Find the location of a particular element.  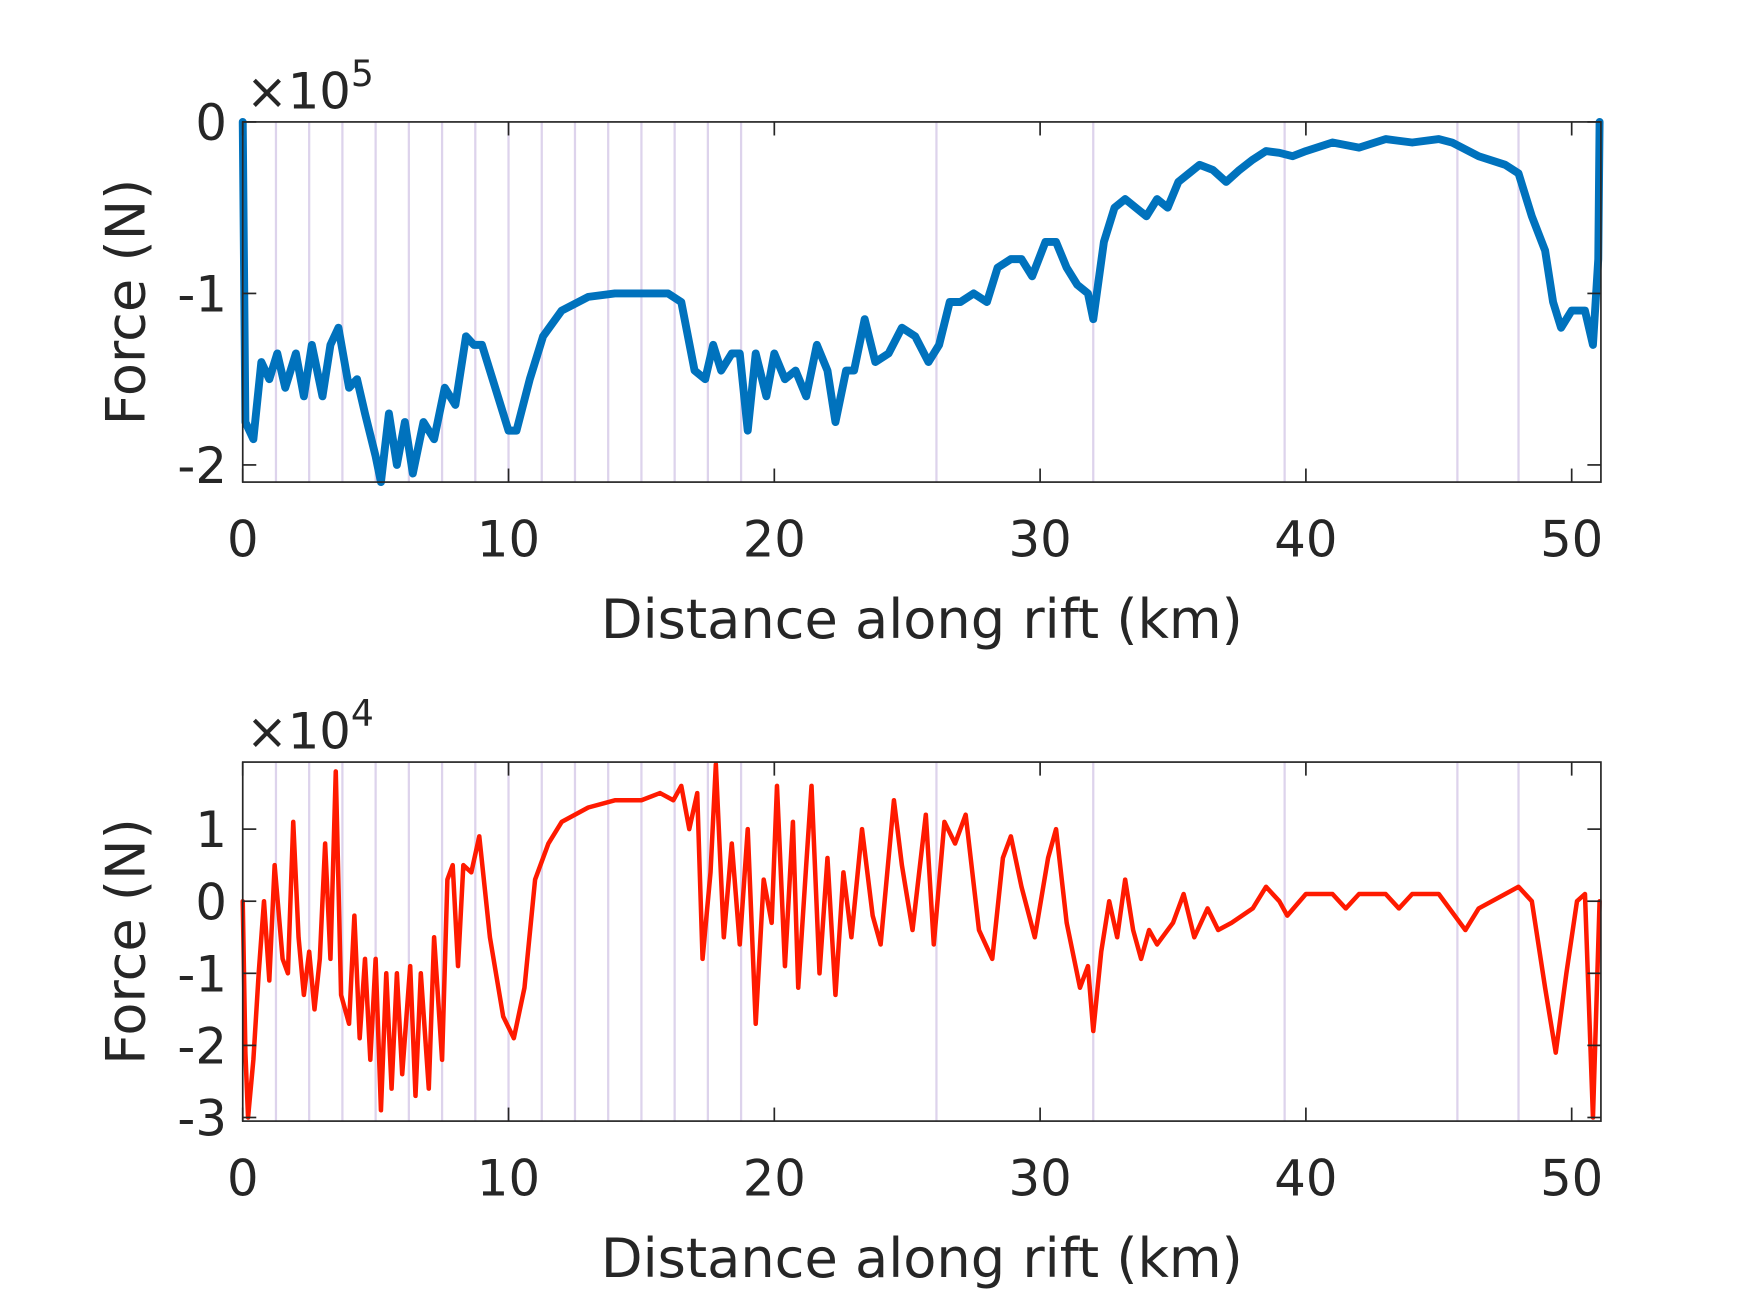

axis-multiplier: ×10⁴ is located at coordinates (310, 726).